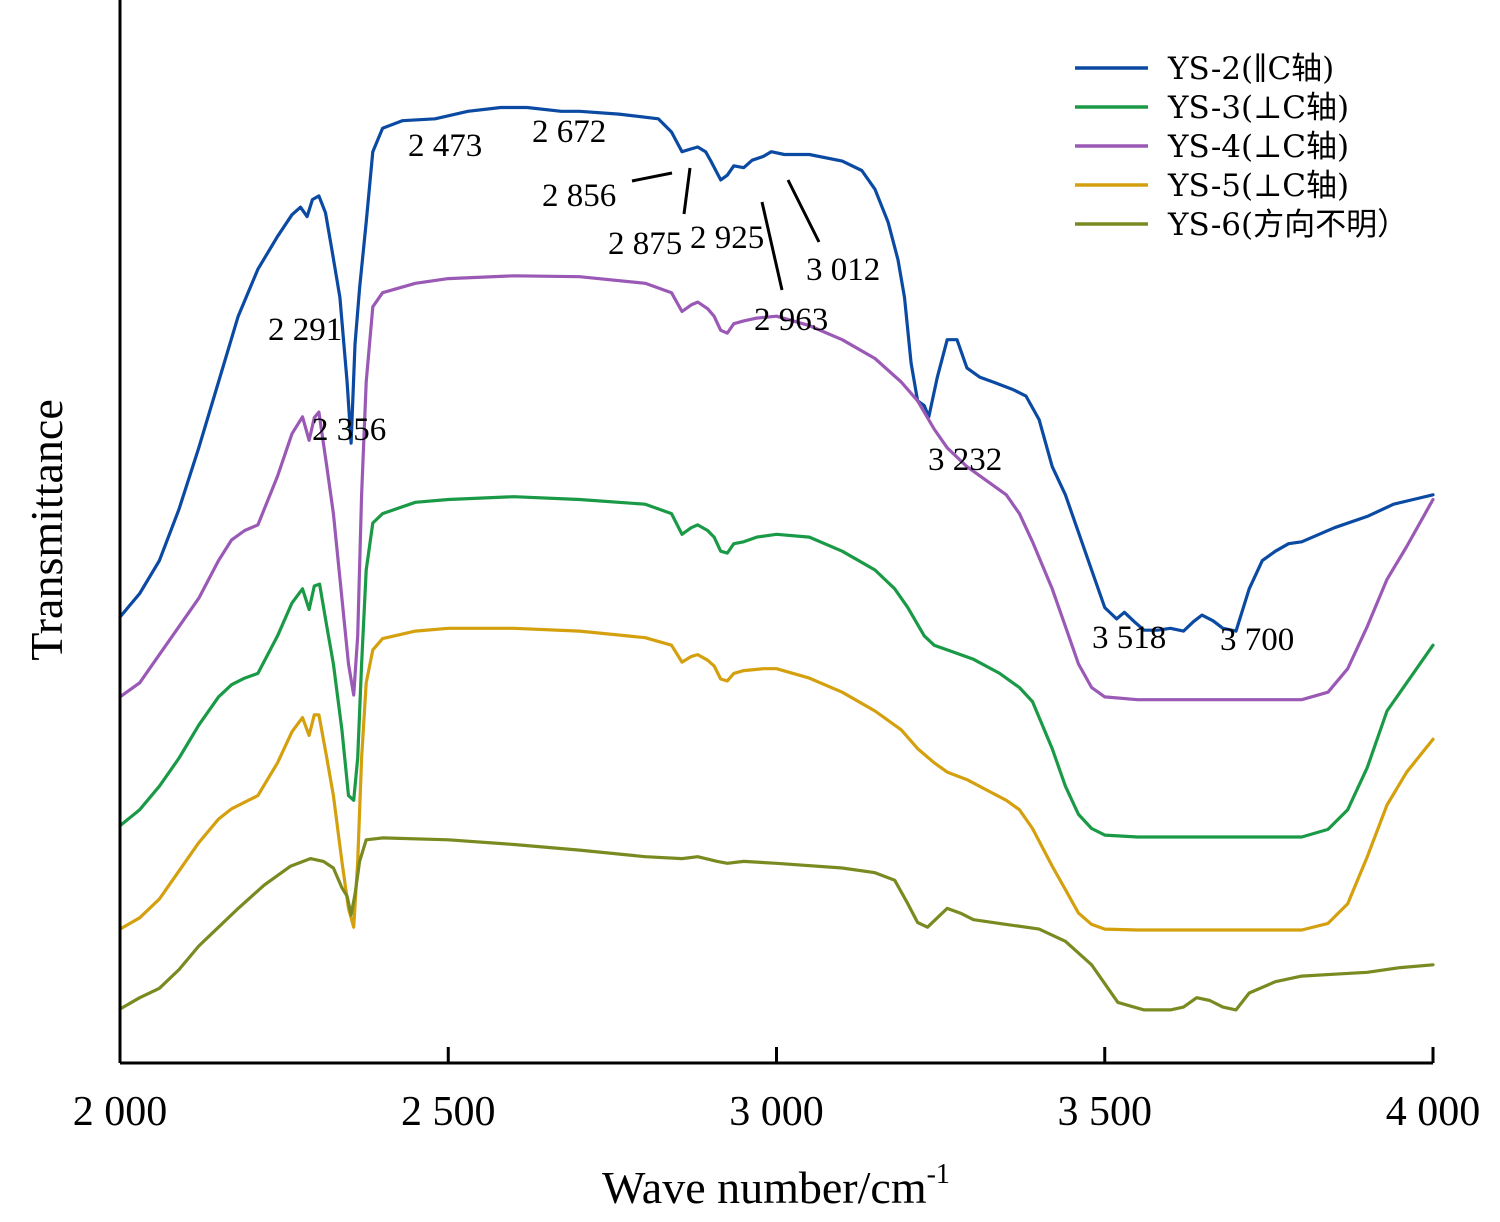 This screenshot has width=1500, height=1222. What do you see at coordinates (305, 330) in the screenshot?
I see `peak-annotation-1: 2 291` at bounding box center [305, 330].